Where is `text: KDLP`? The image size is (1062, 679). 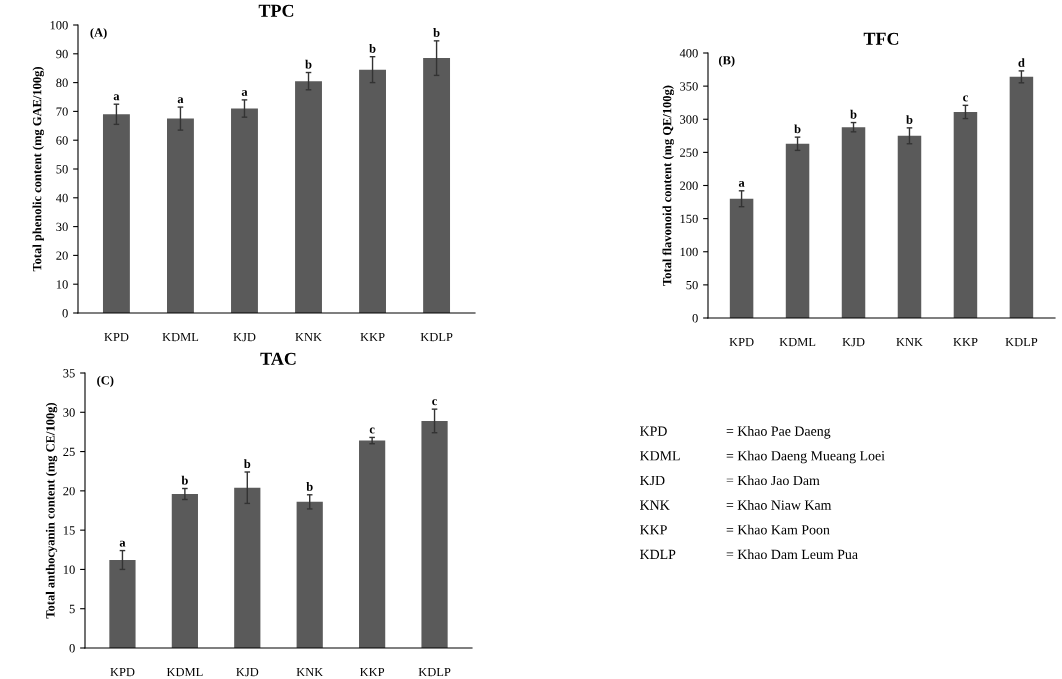 text: KDLP is located at coordinates (658, 554).